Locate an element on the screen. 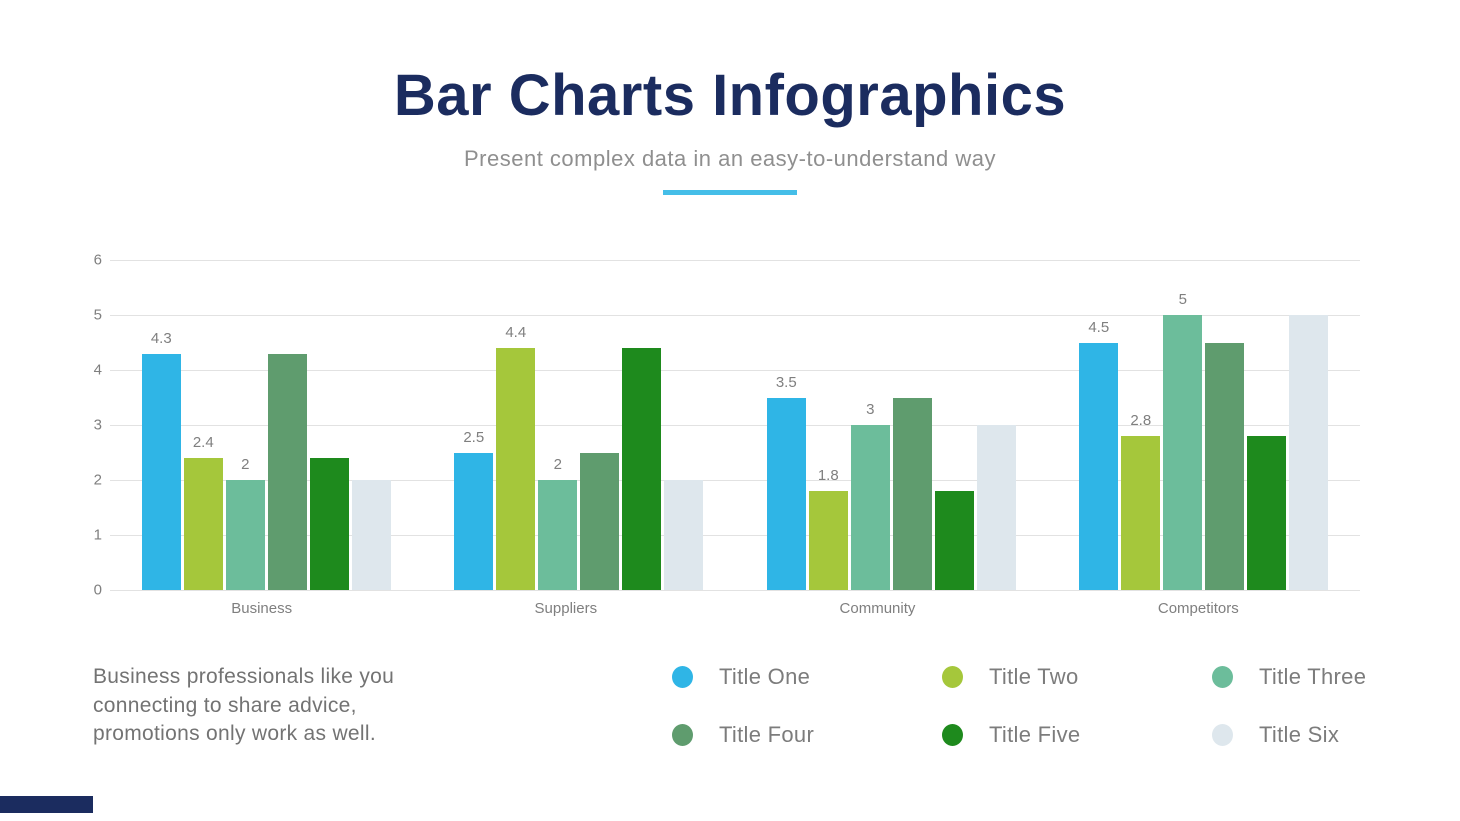 This screenshot has height=821, width=1460. y-tick-label: 4 is located at coordinates (97, 370).